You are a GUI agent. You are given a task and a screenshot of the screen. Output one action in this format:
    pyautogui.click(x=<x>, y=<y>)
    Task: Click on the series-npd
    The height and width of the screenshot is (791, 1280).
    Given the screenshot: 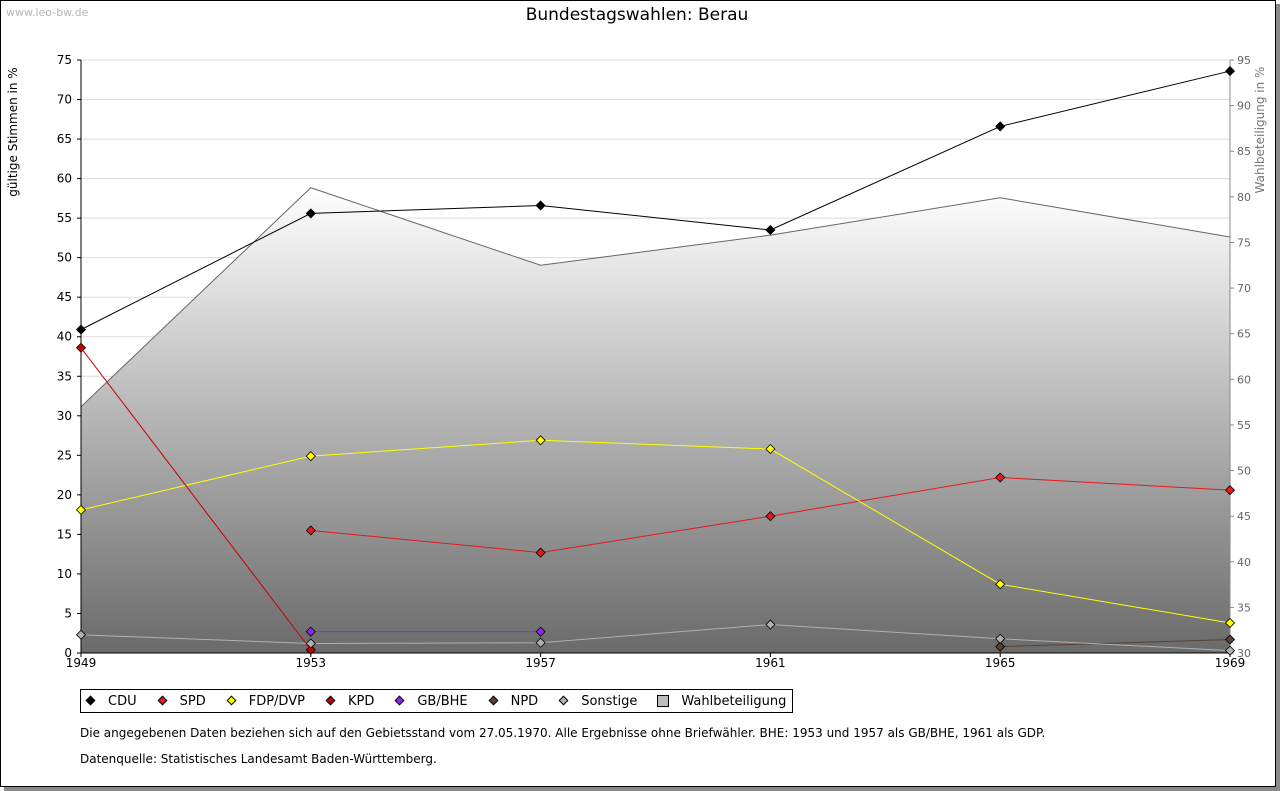 What is the action you would take?
    pyautogui.click(x=1115, y=643)
    